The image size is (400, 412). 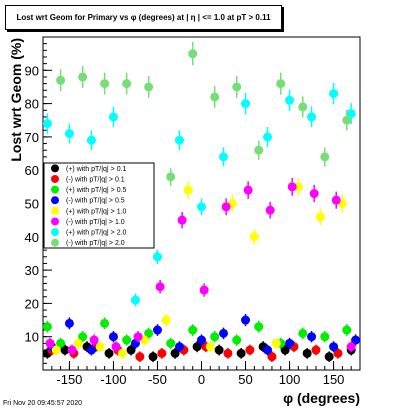 What do you see at coordinates (95, 243) in the screenshot?
I see `legend-entry: (-) with pT/|q| > 2.0` at bounding box center [95, 243].